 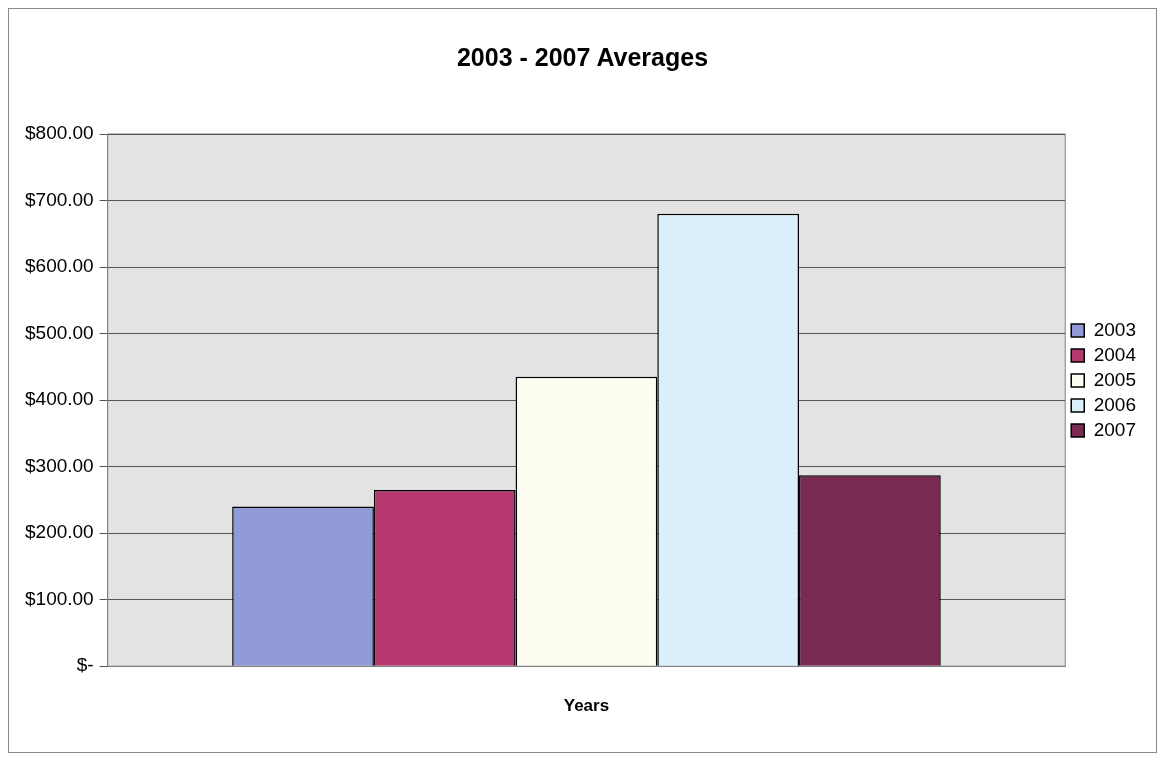 I want to click on y-tick-label: $600.00, so click(x=59, y=266).